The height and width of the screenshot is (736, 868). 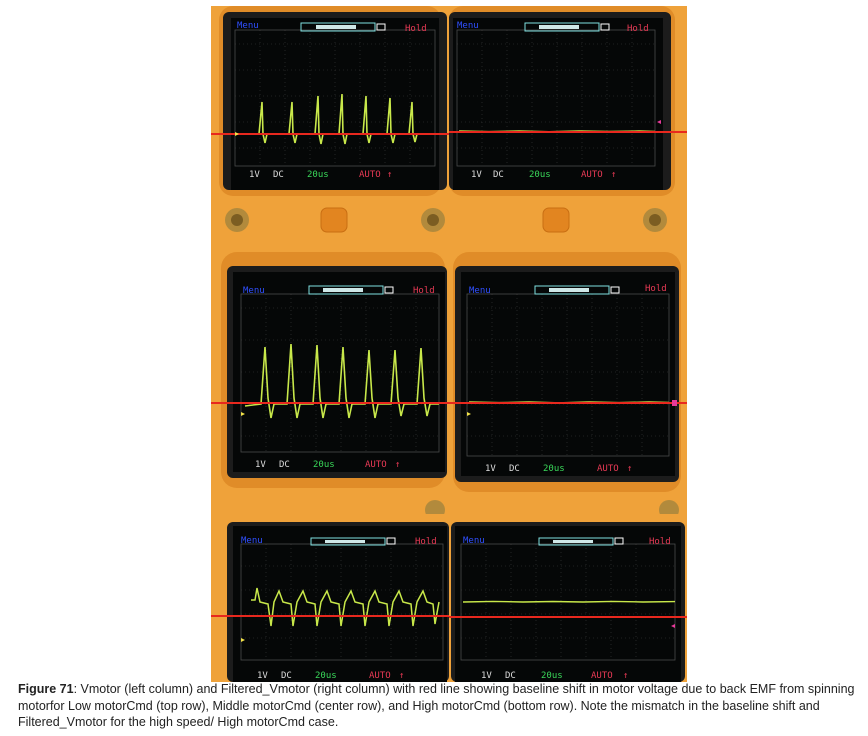 I want to click on panel-filtered-low: Menu Hold 1V DC 20us AUTO ↑, so click(x=568, y=126).